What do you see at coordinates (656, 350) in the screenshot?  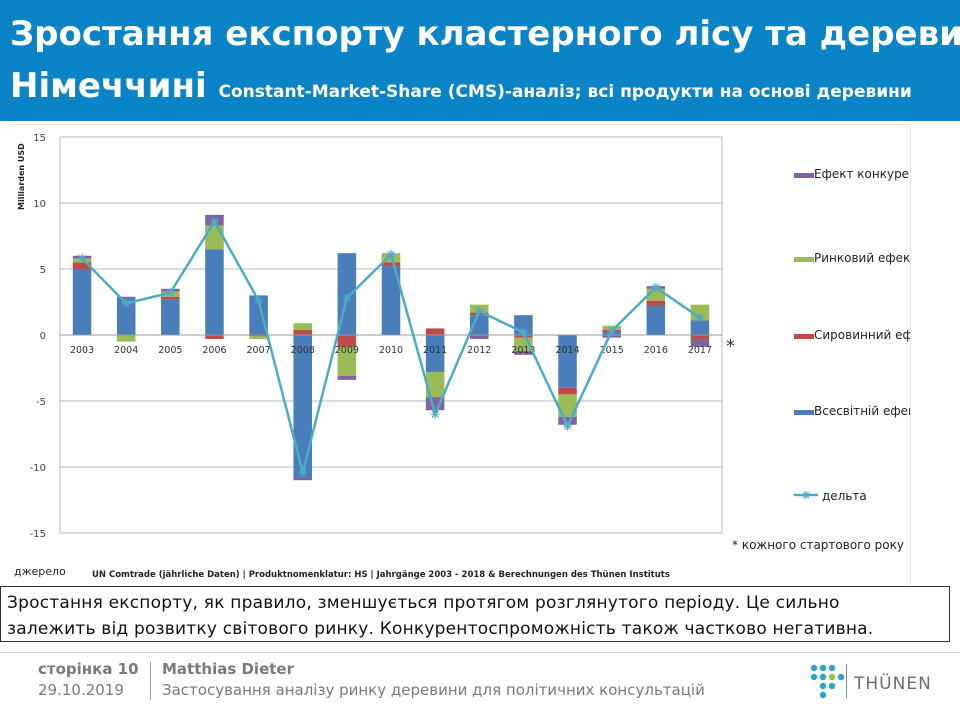 I see `x-tick-label: 2016` at bounding box center [656, 350].